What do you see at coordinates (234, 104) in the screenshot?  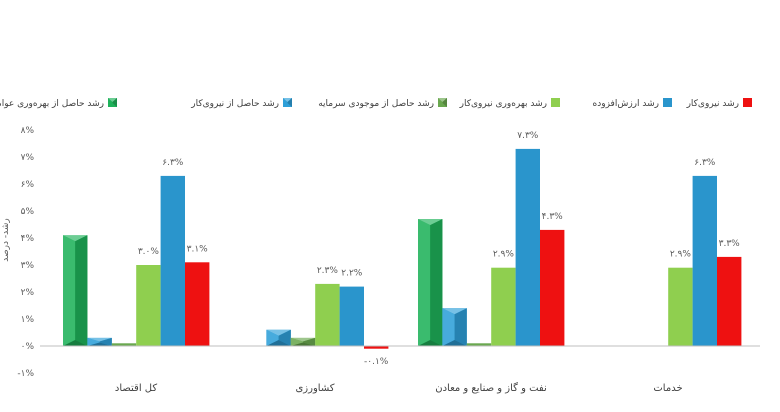 I see `legend-label: رشد حاصل از نیروی‌کار` at bounding box center [234, 104].